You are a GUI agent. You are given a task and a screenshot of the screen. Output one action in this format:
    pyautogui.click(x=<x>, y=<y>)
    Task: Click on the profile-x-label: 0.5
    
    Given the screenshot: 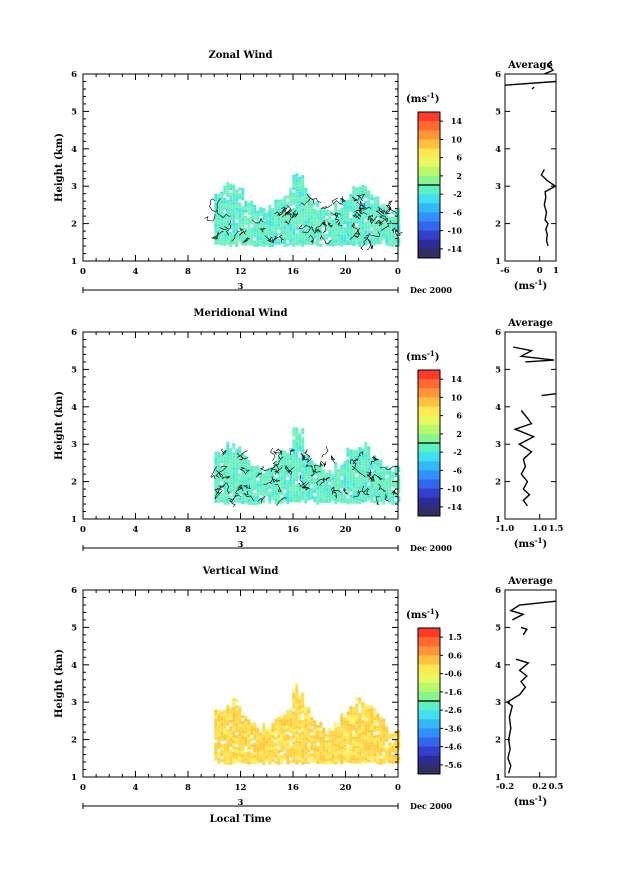 What is the action you would take?
    pyautogui.click(x=556, y=787)
    